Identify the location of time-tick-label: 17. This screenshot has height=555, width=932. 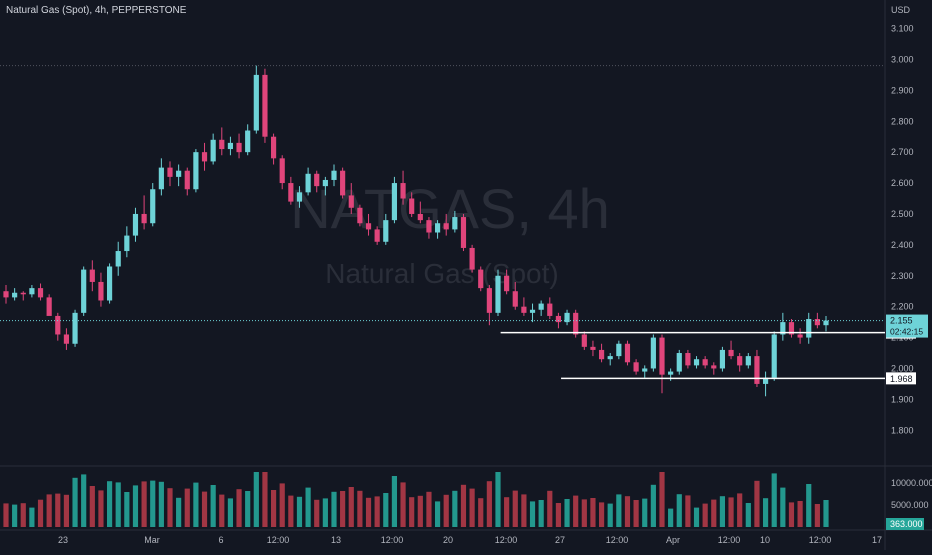
(877, 540).